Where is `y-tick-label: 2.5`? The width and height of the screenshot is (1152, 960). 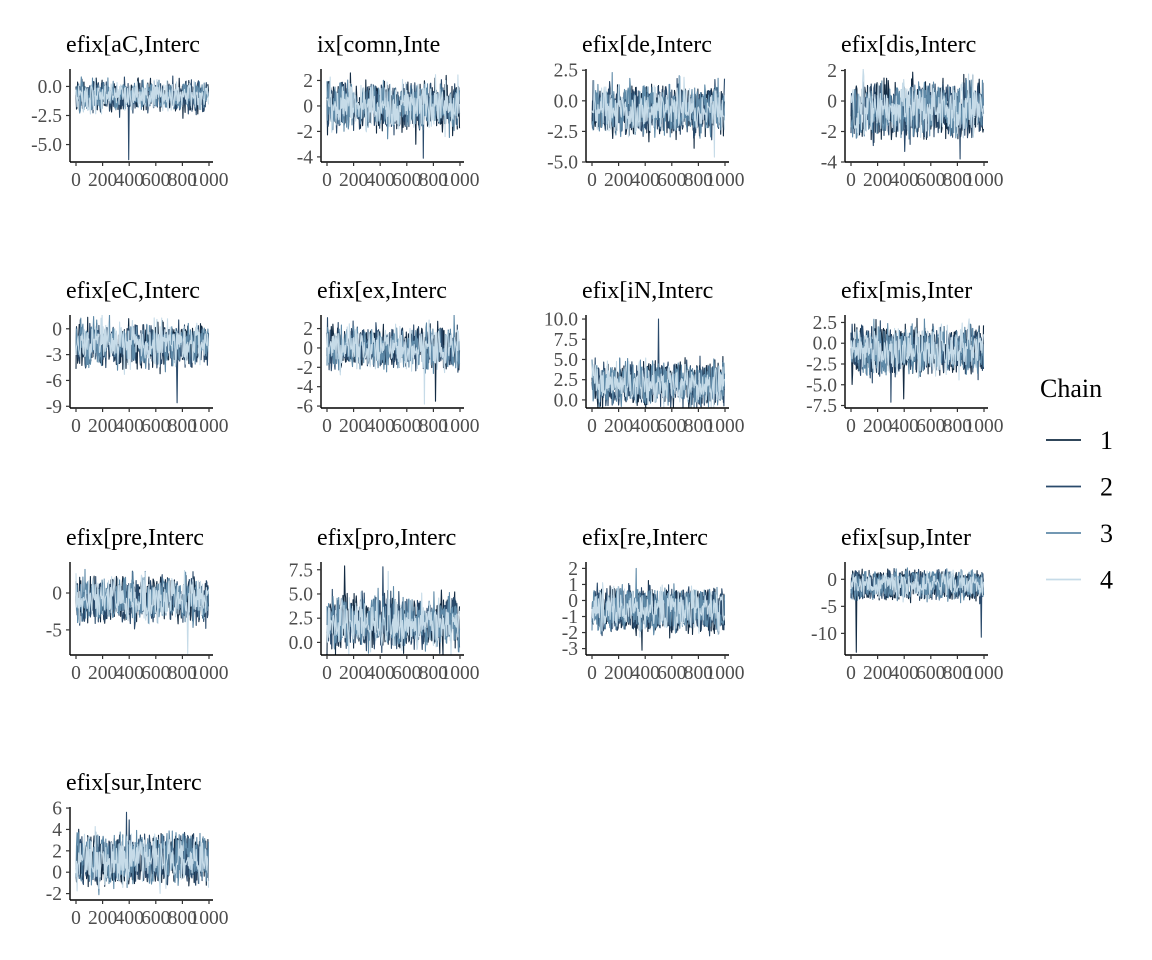 y-tick-label: 2.5 is located at coordinates (825, 323).